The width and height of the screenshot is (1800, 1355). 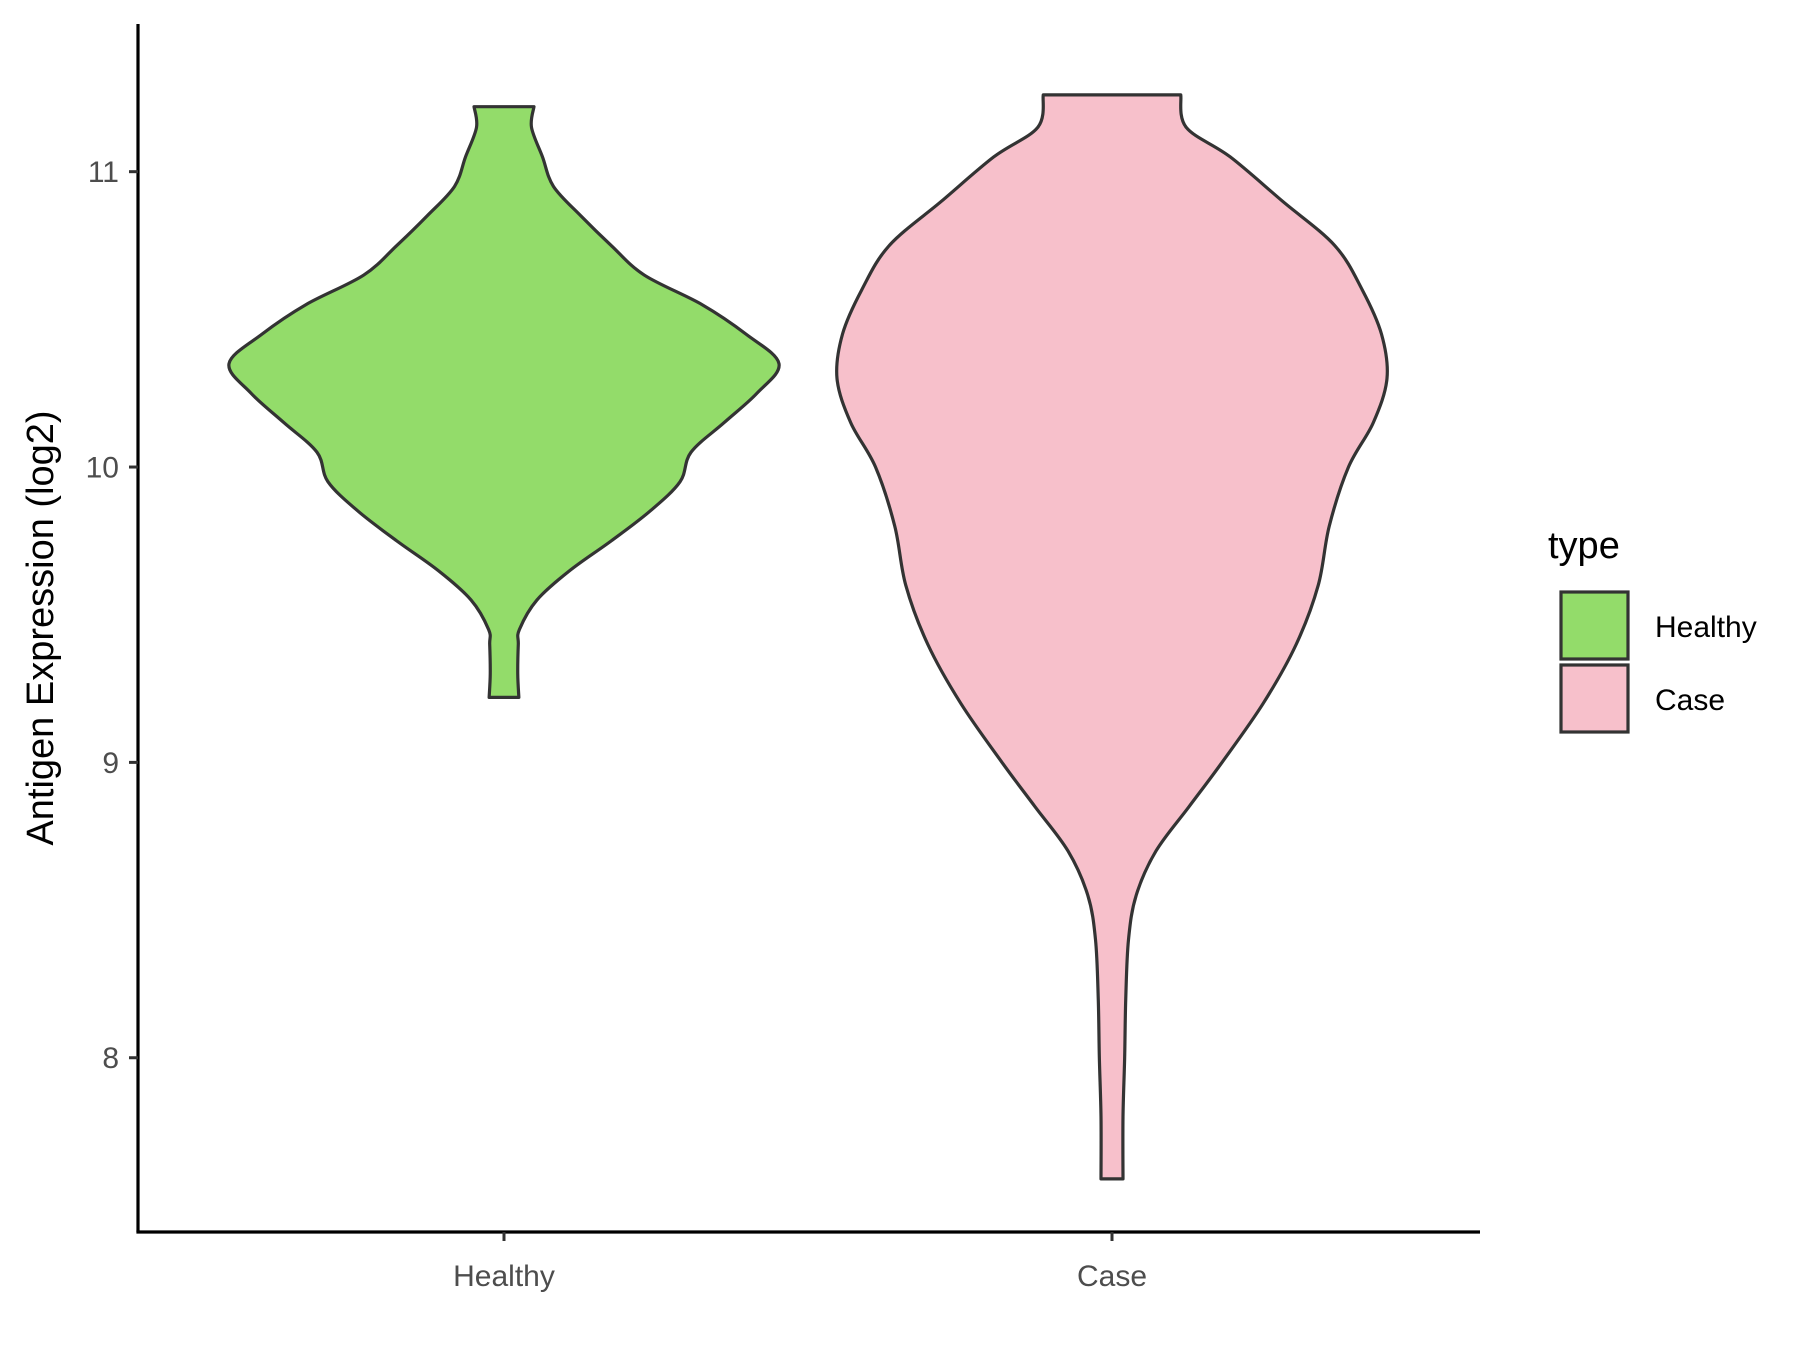 What do you see at coordinates (110, 1058) in the screenshot?
I see `y-tick-label: 8` at bounding box center [110, 1058].